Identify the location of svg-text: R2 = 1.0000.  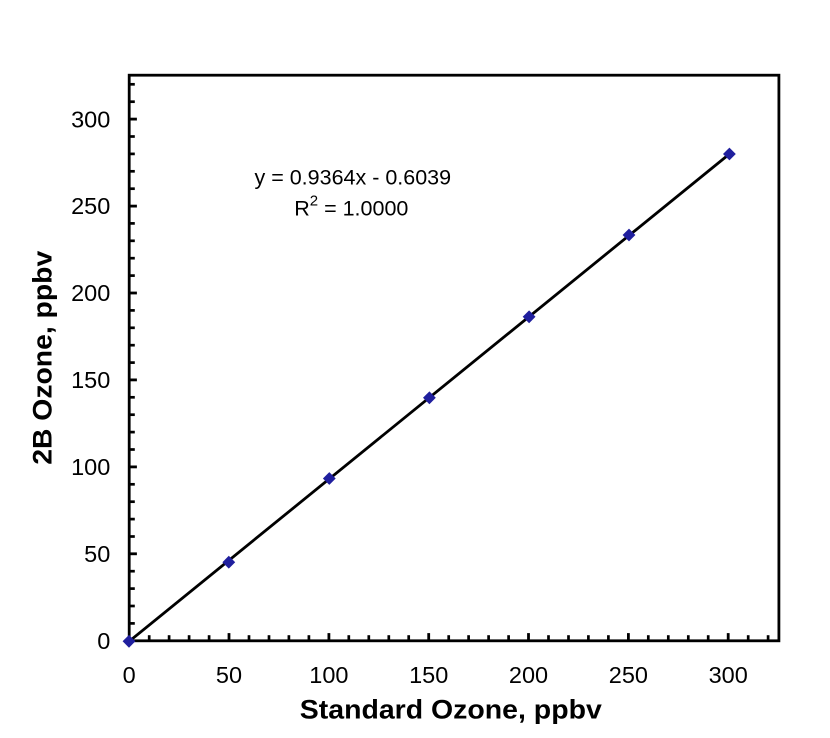
(351, 207).